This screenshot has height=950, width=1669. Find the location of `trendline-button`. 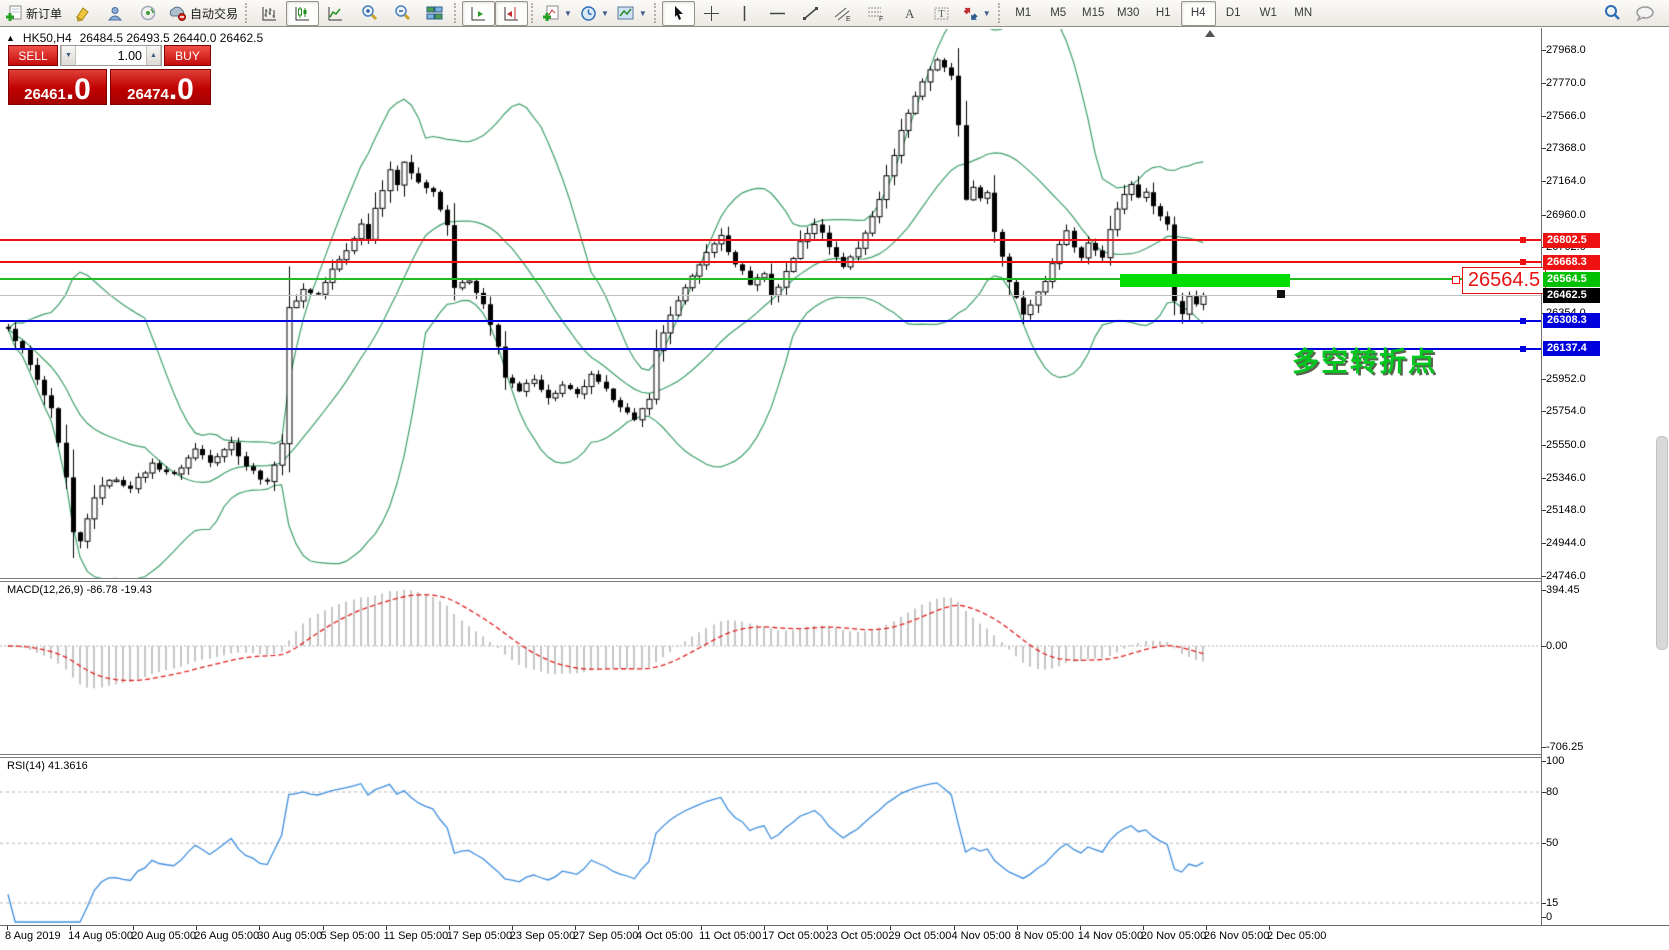

trendline-button is located at coordinates (810, 13).